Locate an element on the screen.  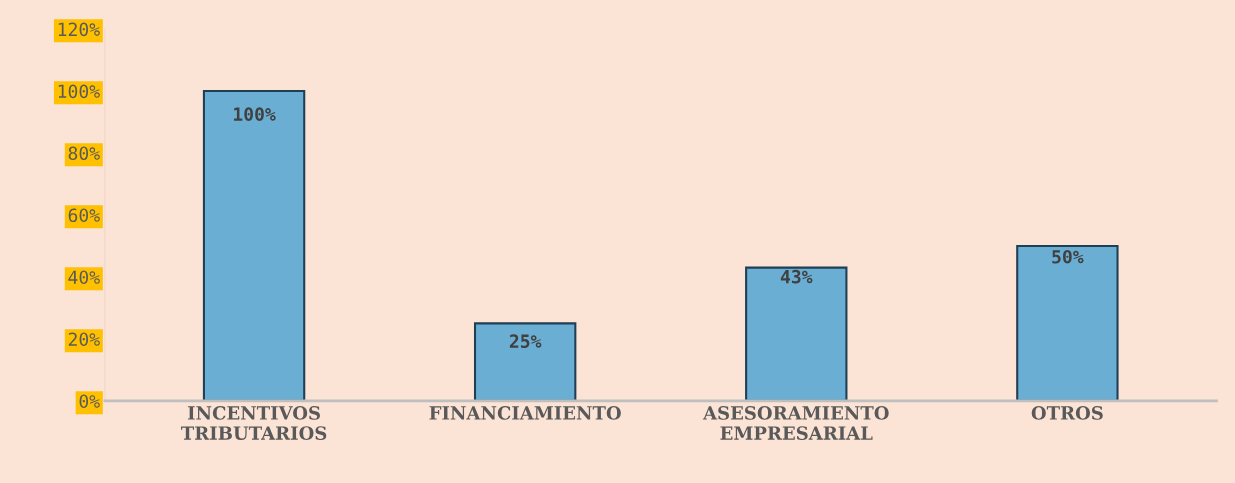
y-tick-label: 120% is located at coordinates (79, 29).